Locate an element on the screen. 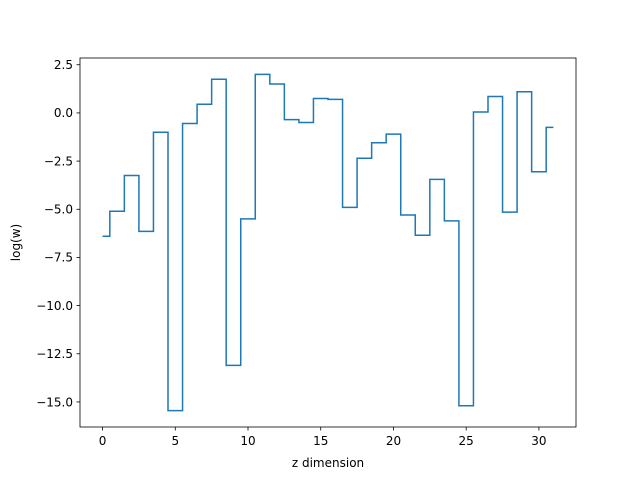 The height and width of the screenshot is (480, 640). x-tick-label: 15 is located at coordinates (320, 441).